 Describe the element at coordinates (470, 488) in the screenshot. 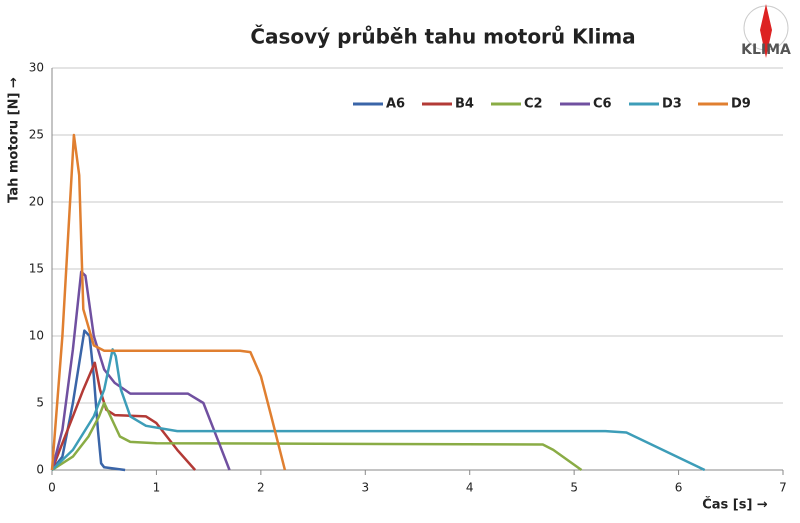

I see `x-tick-label: 4` at that location.